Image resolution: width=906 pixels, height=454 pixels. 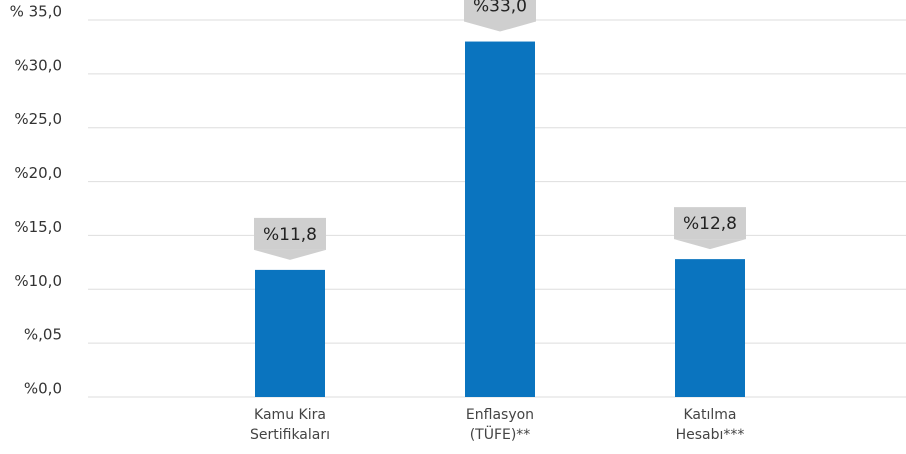 I want to click on value-label: %12,8, so click(x=710, y=224).